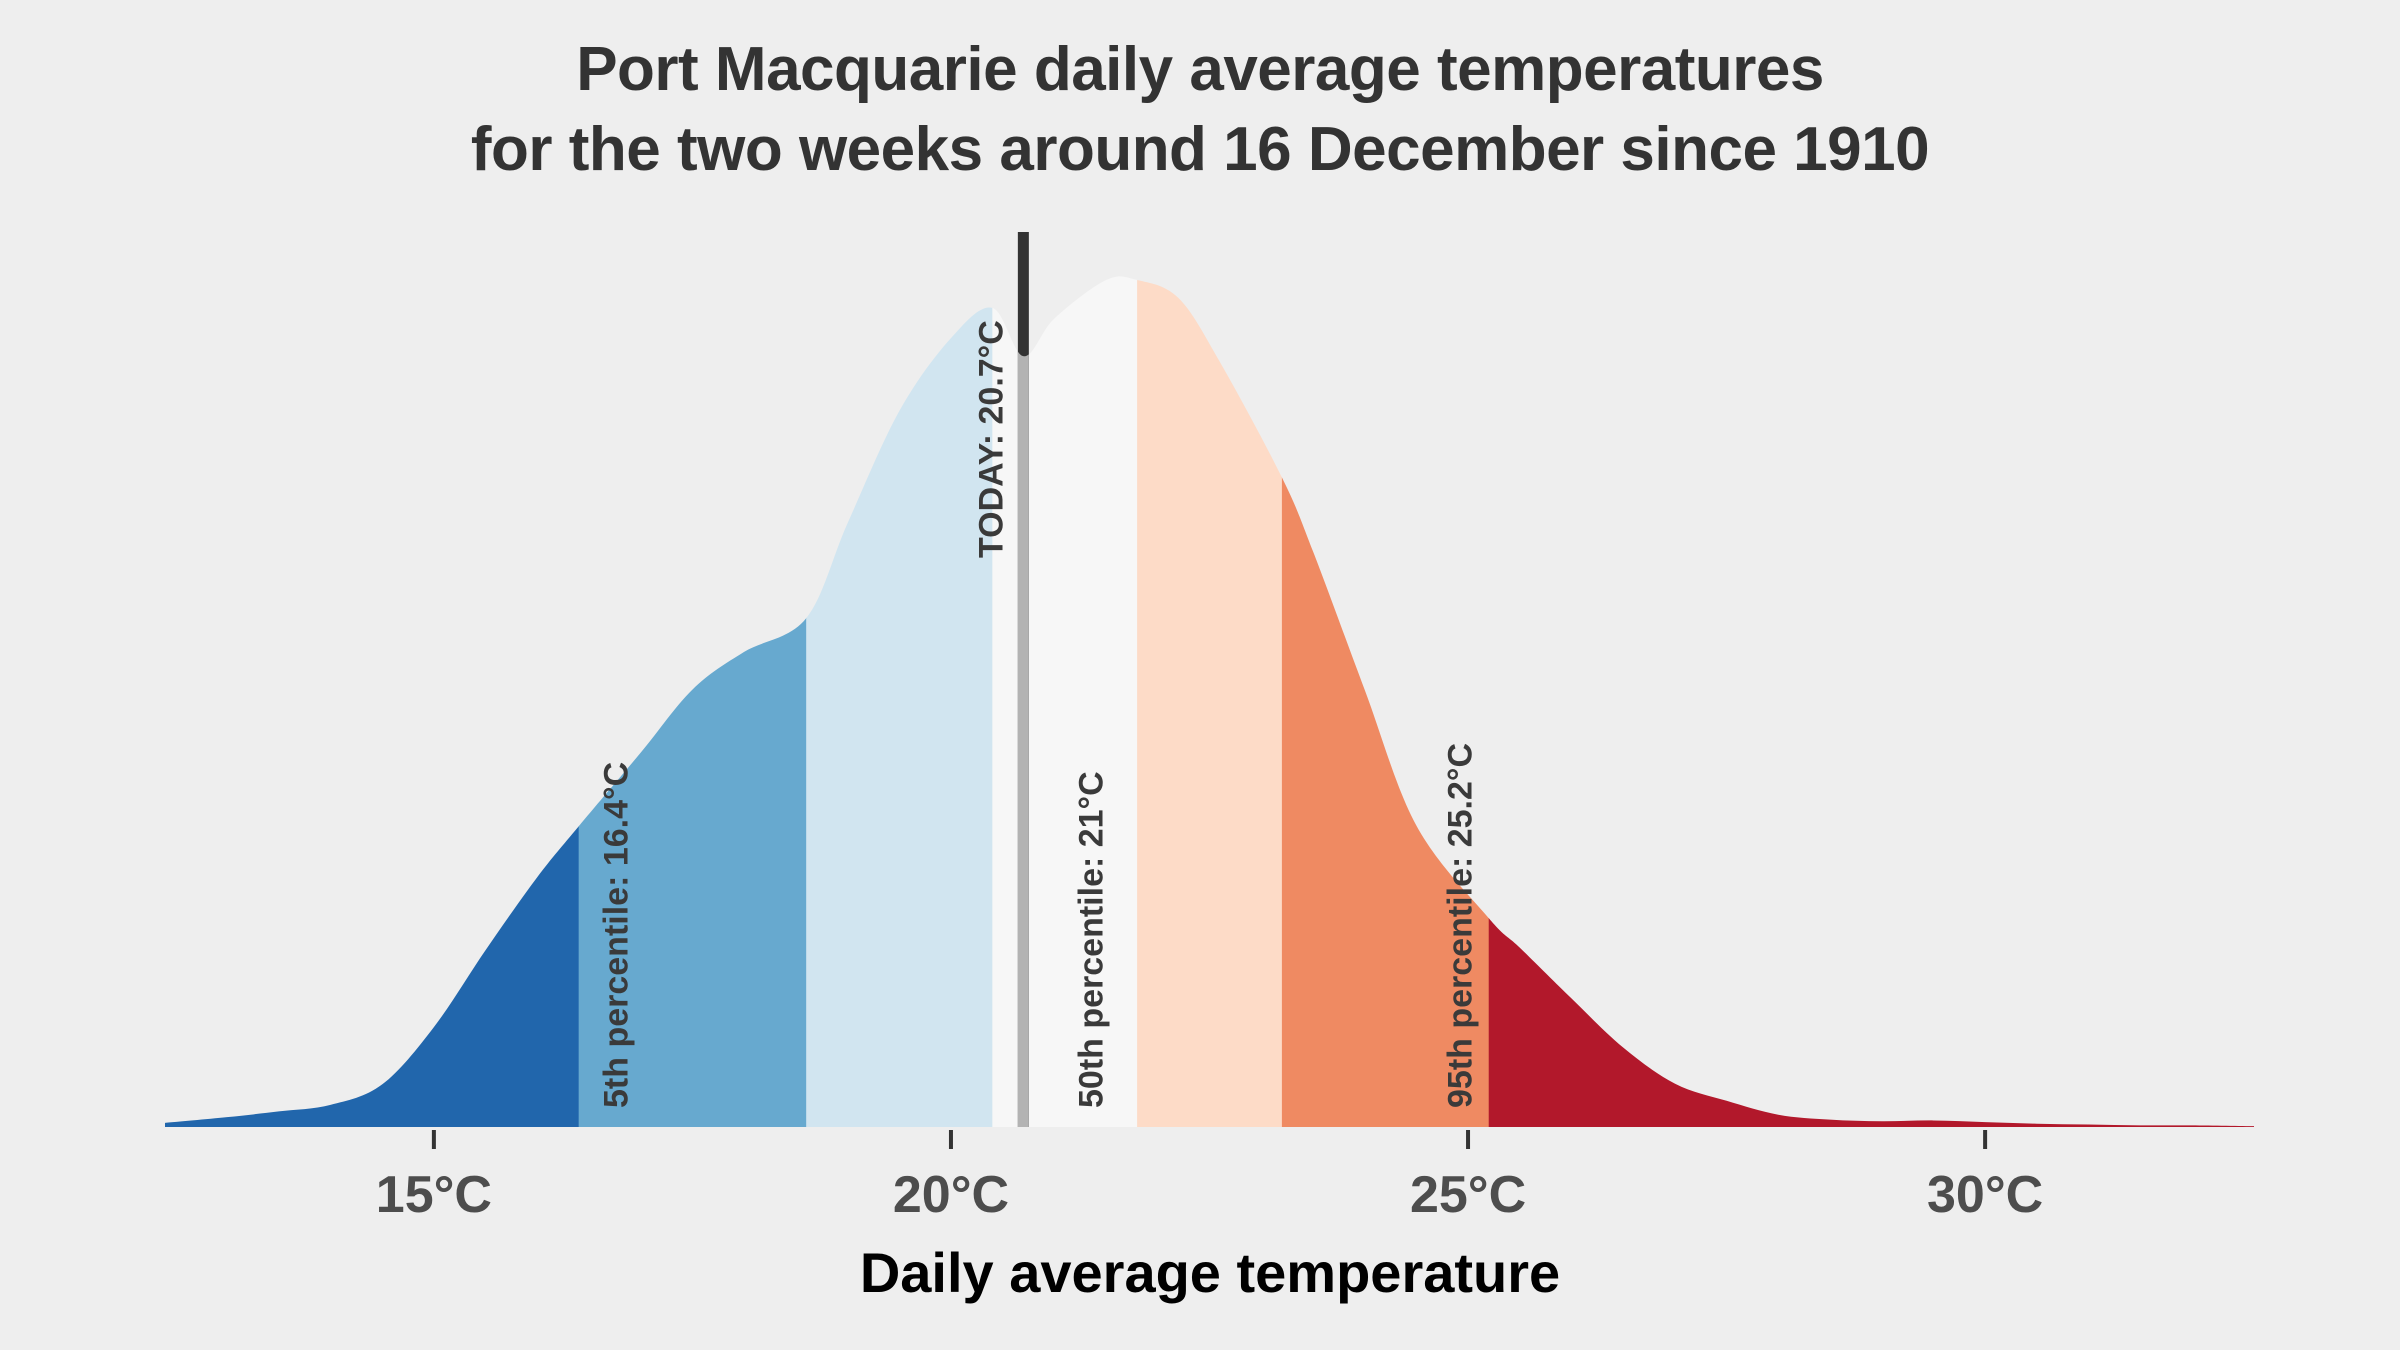 The width and height of the screenshot is (2400, 1350). Describe the element at coordinates (951, 1195) in the screenshot. I see `x-tick-label-20: 20°C` at that location.